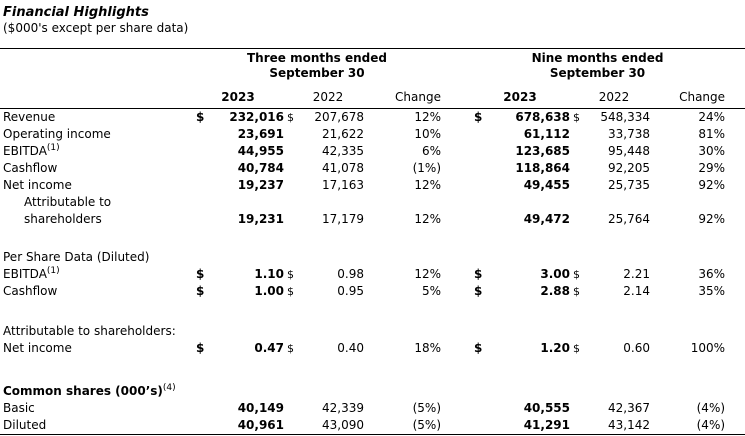  Describe the element at coordinates (546, 134) in the screenshot. I see `value-cell: 61,112` at that location.